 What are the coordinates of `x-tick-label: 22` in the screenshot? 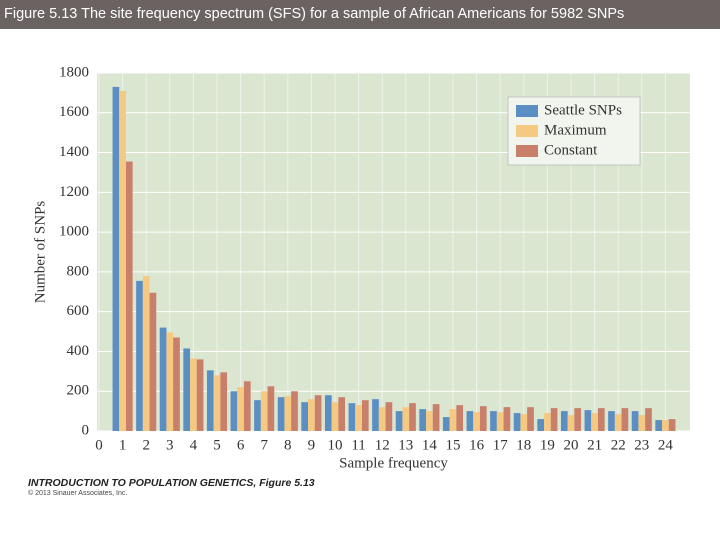 It's located at (618, 445).